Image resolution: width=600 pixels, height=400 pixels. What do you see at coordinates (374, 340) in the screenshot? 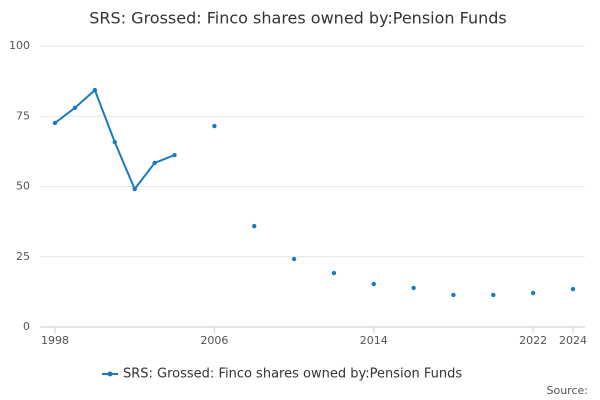
I see `x-tick-label: 2014` at bounding box center [374, 340].